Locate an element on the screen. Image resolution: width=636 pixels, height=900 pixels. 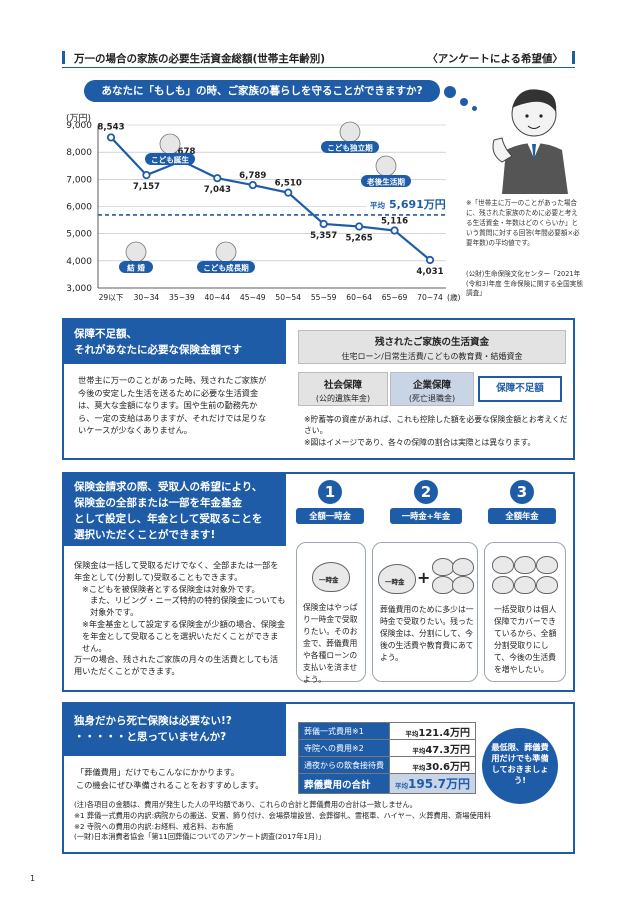
x-tick-label: 40~44 is located at coordinates (217, 297).